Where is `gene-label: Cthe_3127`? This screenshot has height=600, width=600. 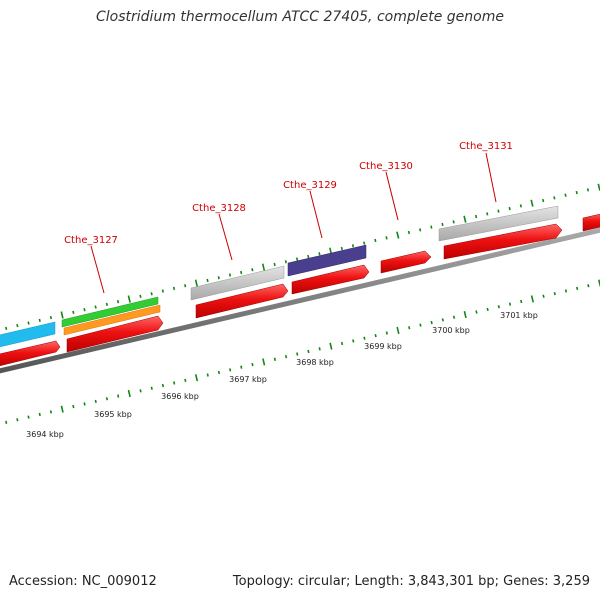
gene-label: Cthe_3127 is located at coordinates (91, 240).